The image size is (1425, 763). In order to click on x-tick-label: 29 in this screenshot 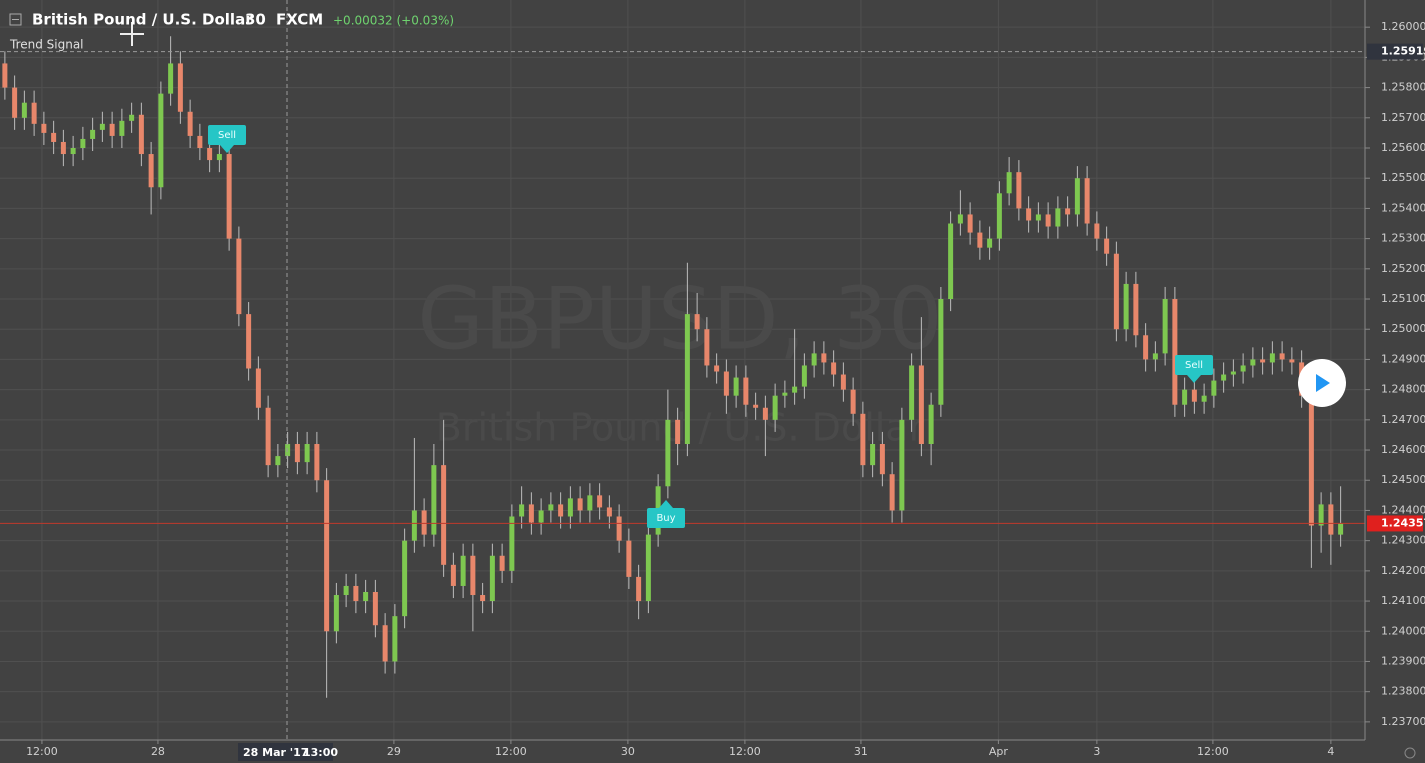, I will do `click(394, 751)`.